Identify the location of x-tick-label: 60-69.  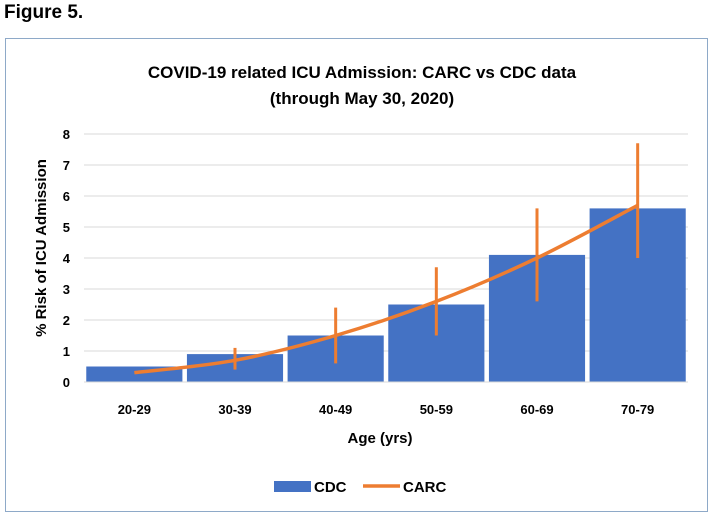
(536, 409).